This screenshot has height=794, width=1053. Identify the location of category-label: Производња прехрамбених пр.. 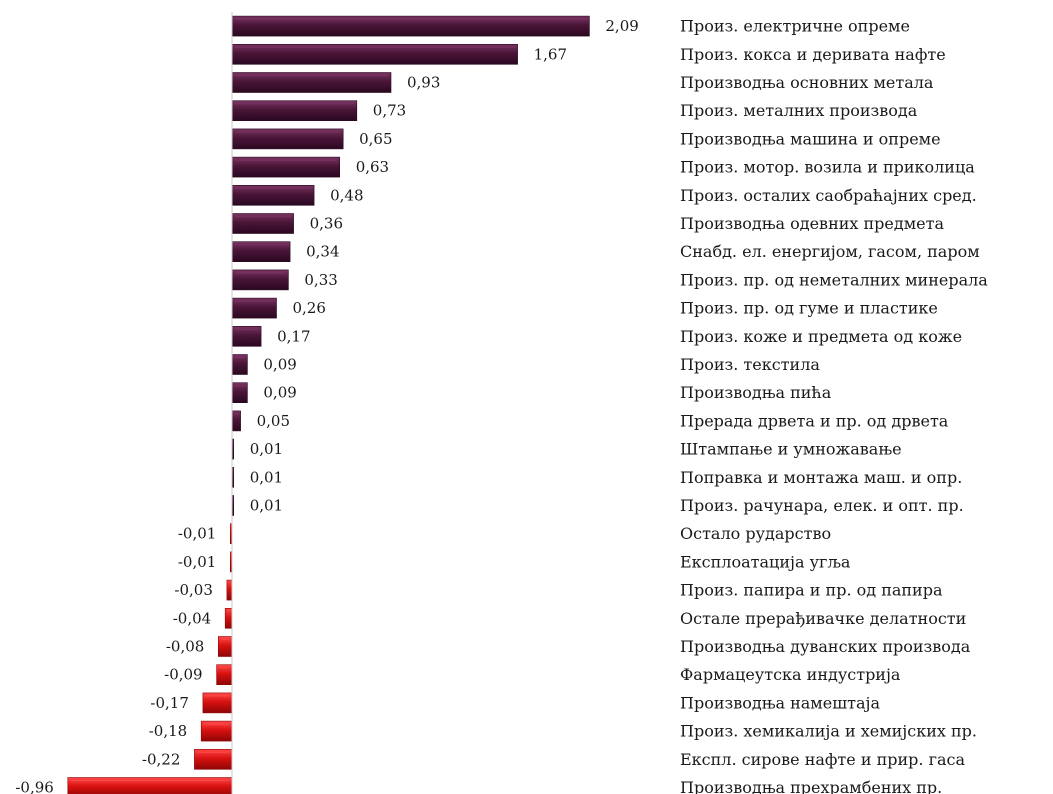
(811, 786).